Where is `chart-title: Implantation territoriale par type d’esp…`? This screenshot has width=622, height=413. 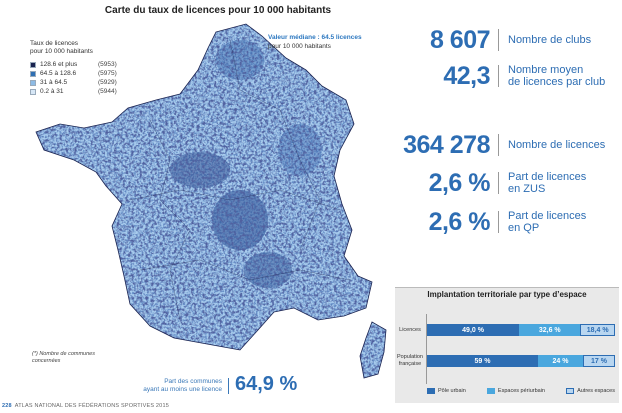
chart-title: Implantation territoriale par type d’esp… is located at coordinates (507, 294).